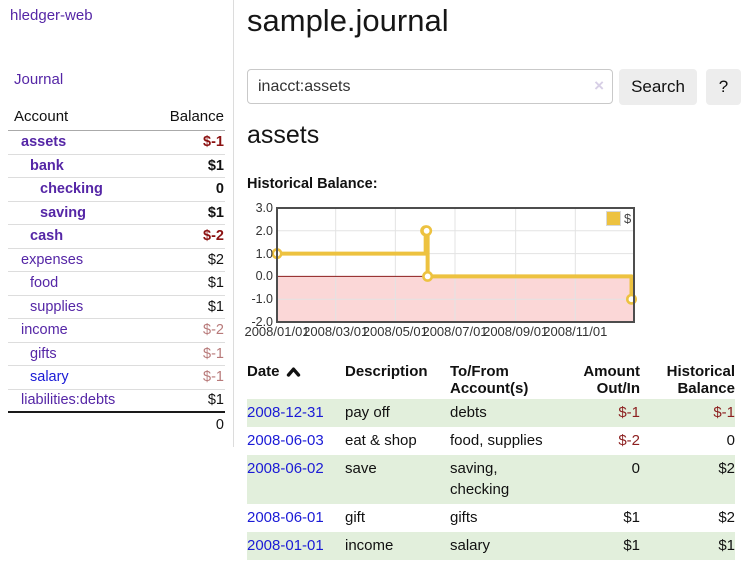  I want to click on account-link-gifts: gifts, so click(43, 353).